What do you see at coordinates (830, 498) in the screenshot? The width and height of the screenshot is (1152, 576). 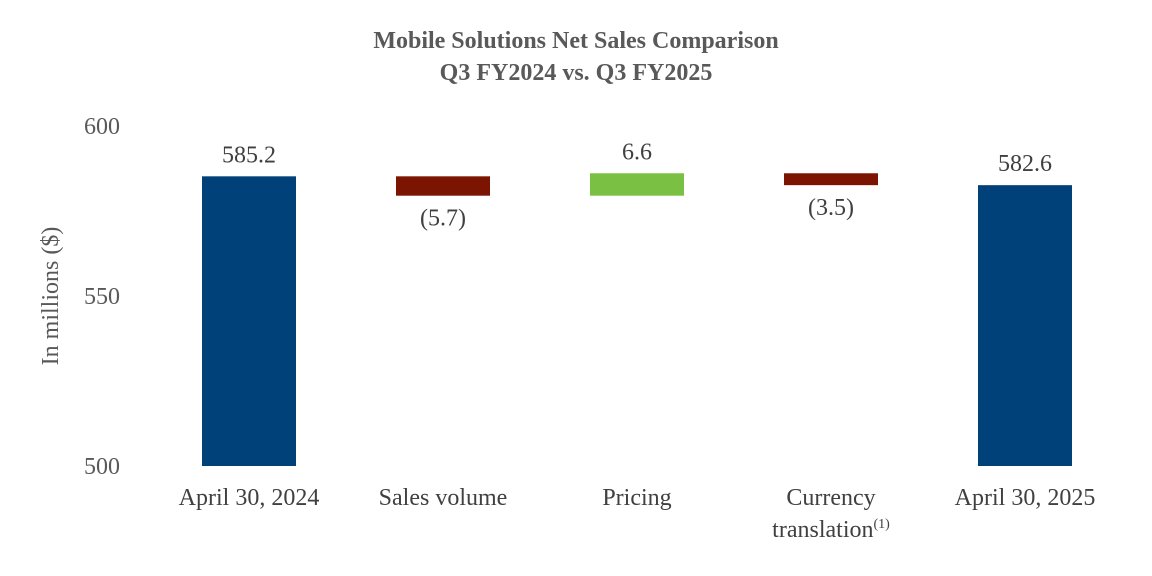 I see `category-label: Currency` at bounding box center [830, 498].